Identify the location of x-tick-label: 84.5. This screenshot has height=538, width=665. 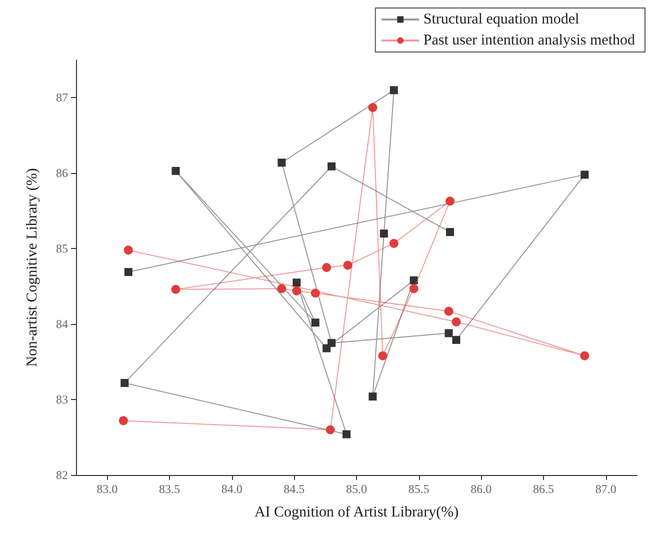
(294, 489).